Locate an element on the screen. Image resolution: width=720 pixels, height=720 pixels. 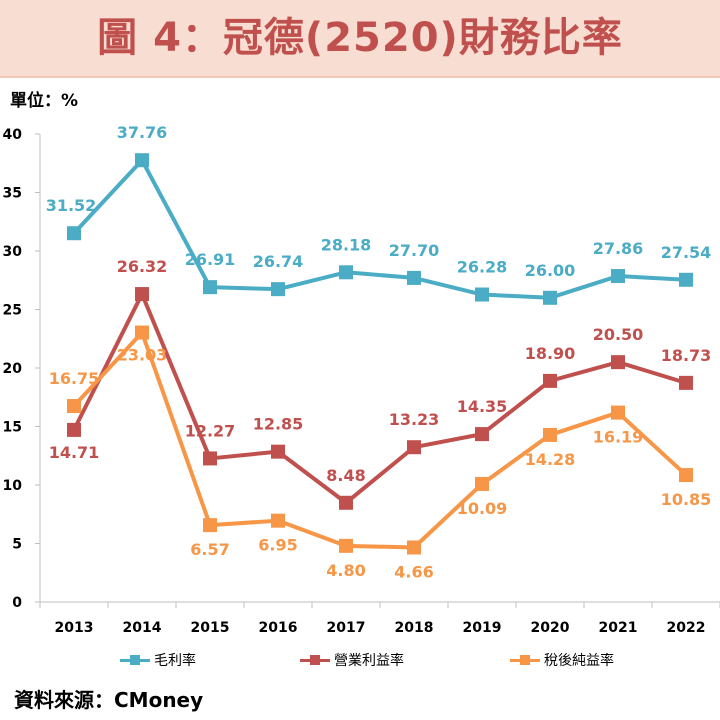
data-label-gross: 26.00 is located at coordinates (550, 270).